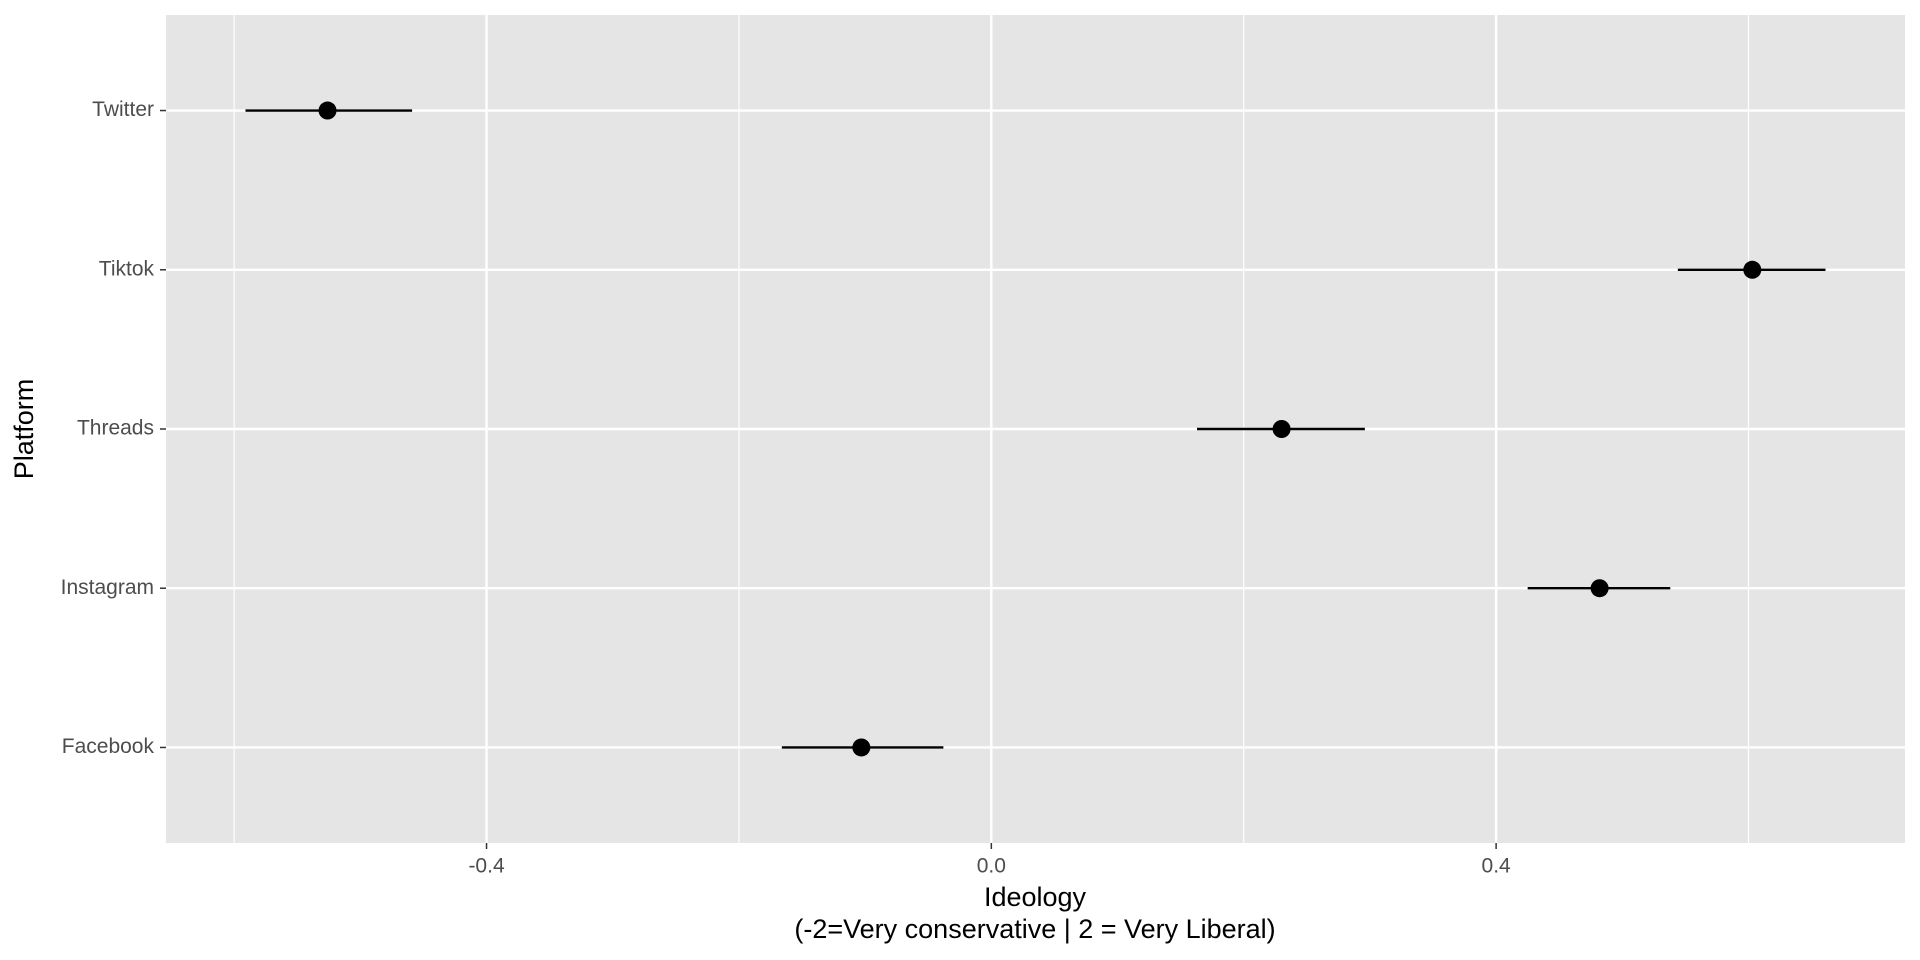 The image size is (1920, 960). Describe the element at coordinates (108, 746) in the screenshot. I see `y-tick-label: Facebook` at that location.